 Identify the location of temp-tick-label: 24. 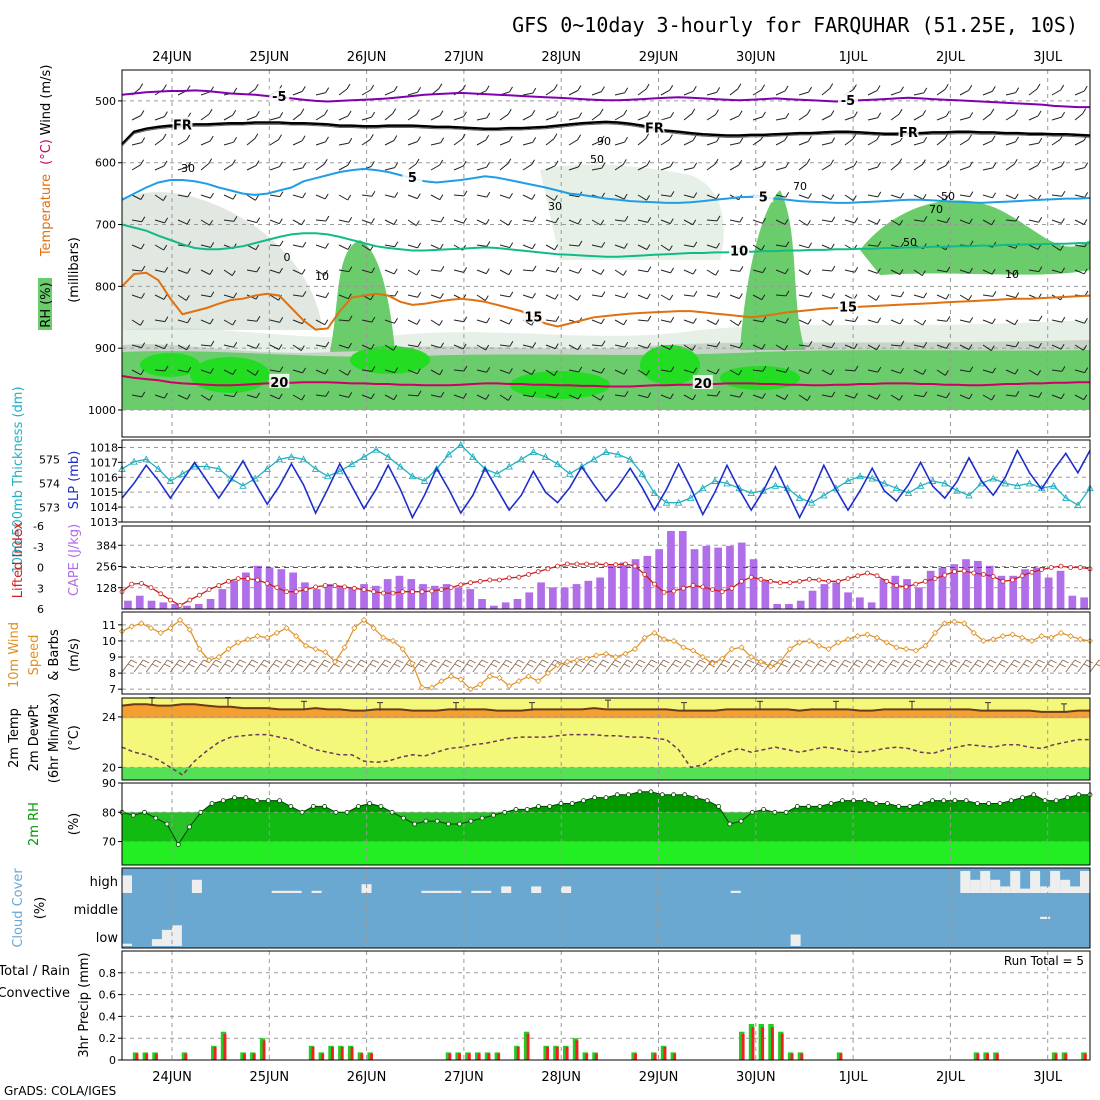
(109, 717).